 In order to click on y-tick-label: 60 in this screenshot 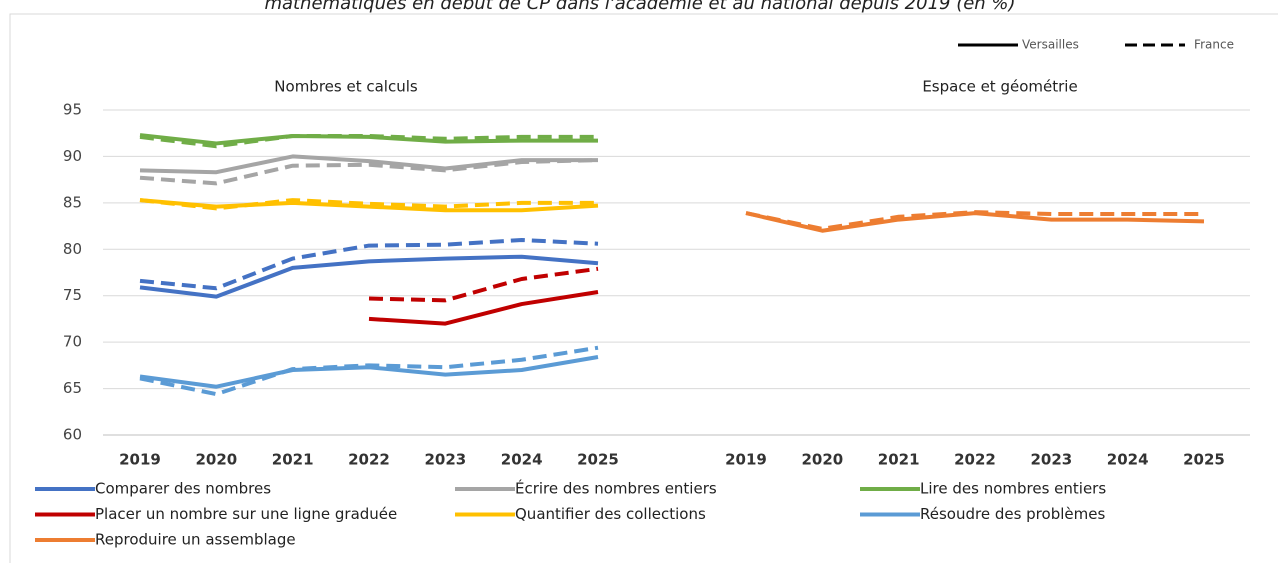, I will do `click(72, 435)`.